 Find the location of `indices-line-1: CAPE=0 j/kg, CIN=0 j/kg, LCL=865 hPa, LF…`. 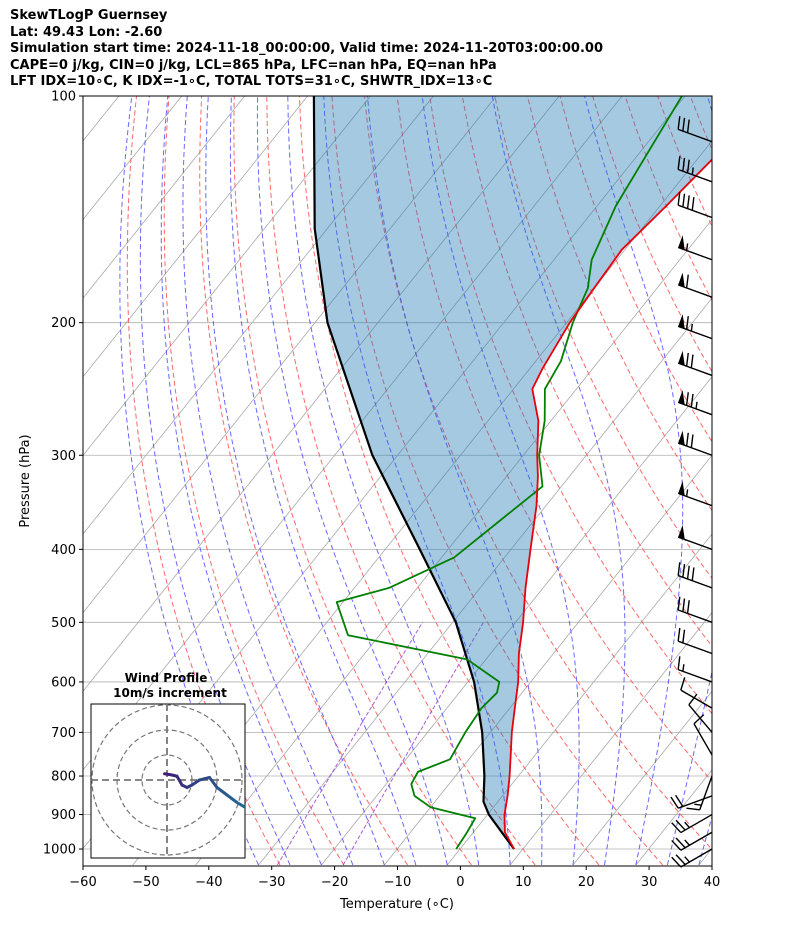

indices-line-1: CAPE=0 j/kg, CIN=0 j/kg, LCL=865 hPa, LF… is located at coordinates (253, 65).